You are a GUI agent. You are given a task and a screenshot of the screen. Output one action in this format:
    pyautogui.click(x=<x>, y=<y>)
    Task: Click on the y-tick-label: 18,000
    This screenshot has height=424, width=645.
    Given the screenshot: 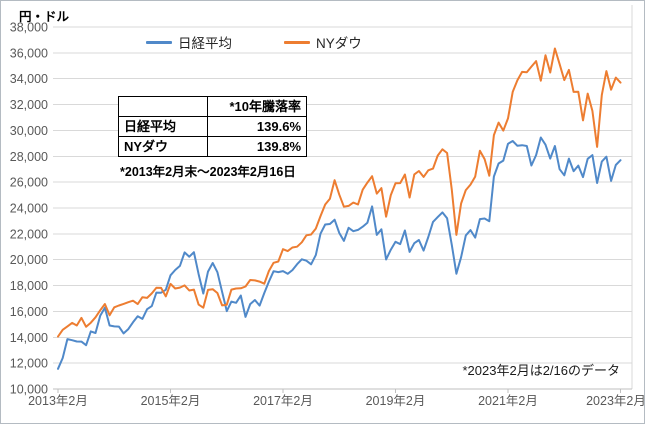 What is the action you would take?
    pyautogui.click(x=29, y=286)
    